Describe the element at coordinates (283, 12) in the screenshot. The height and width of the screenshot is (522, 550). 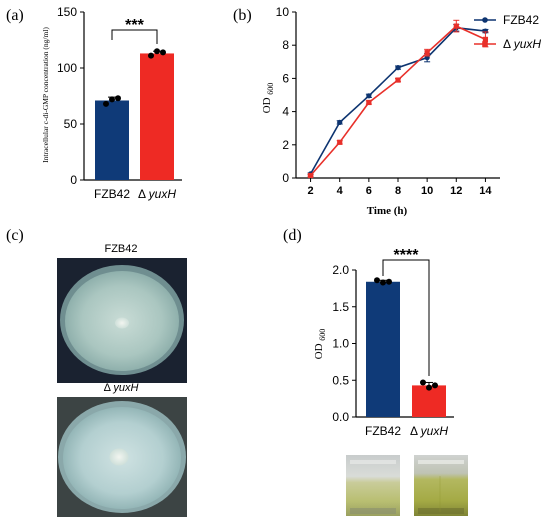
I see `y-tick-label: 10` at that location.